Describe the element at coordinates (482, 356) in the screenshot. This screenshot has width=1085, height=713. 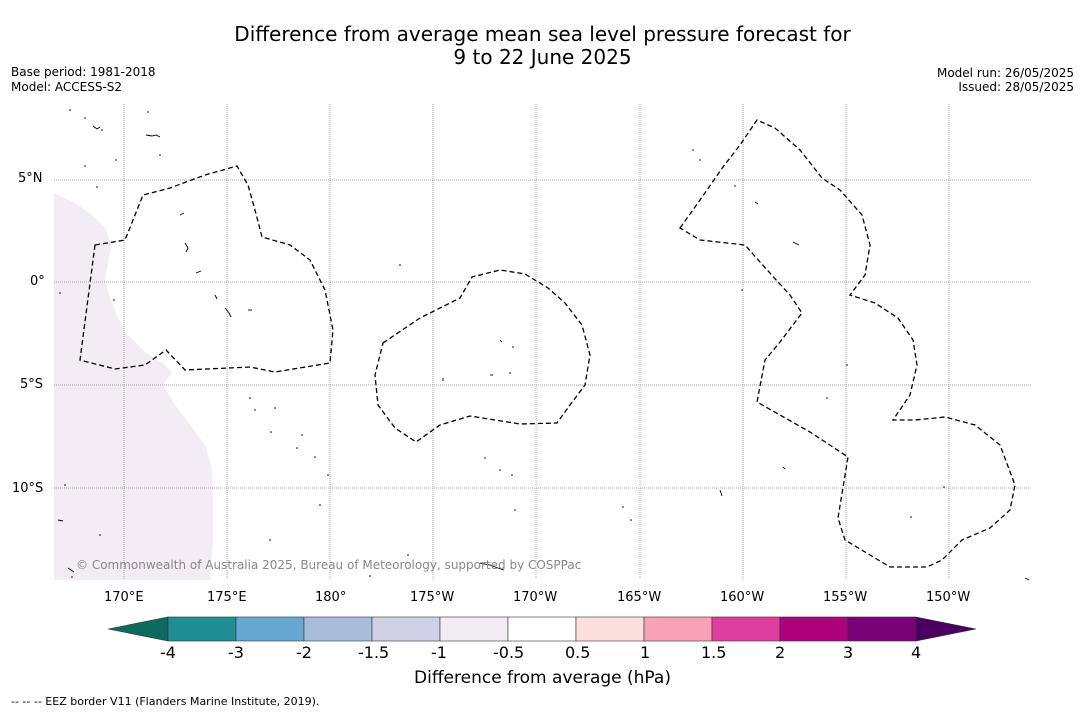
I see `eez-phoenix` at that location.